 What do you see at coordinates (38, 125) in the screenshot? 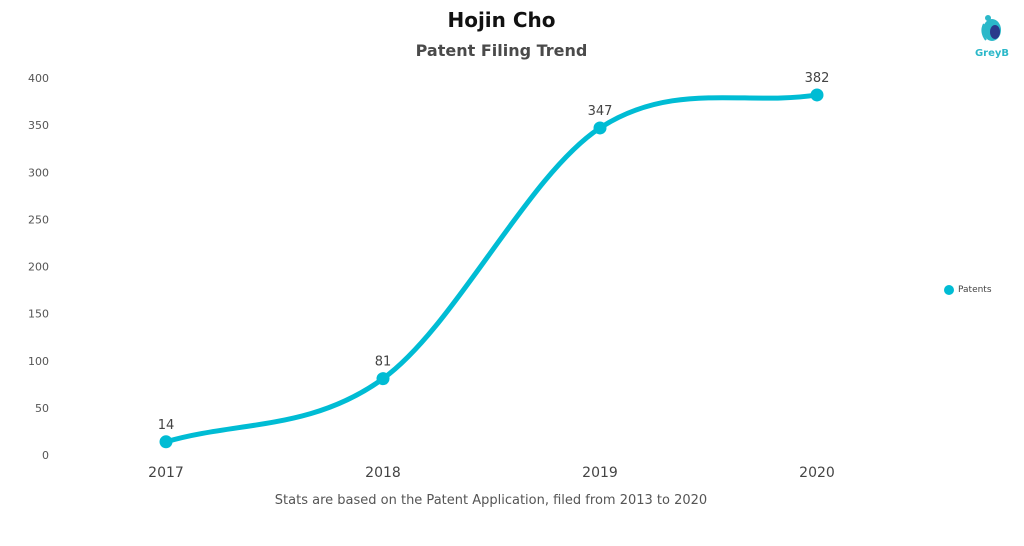
I see `y-tick-label: 350` at bounding box center [38, 125].